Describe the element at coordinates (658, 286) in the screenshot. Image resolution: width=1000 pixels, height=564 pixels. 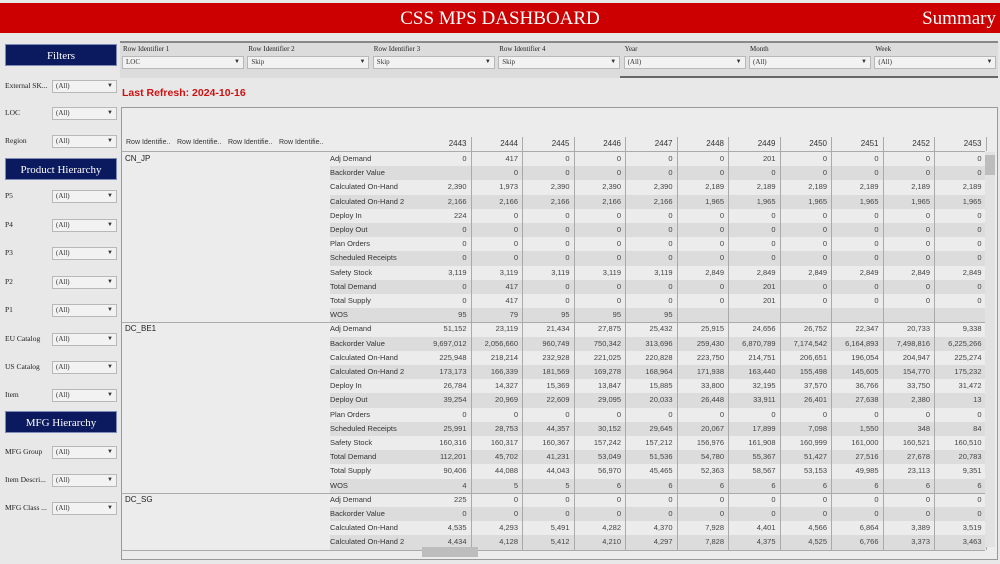
I see `table-row: Total Demand 0 417 0 0 0 0 201 0 0 0 0` at that location.